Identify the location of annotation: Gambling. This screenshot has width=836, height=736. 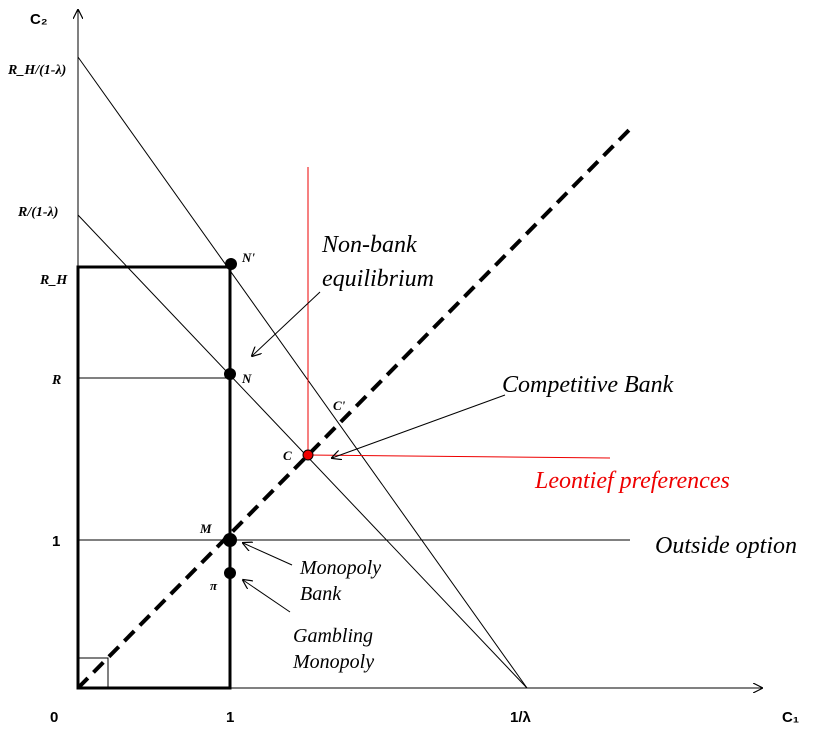
(333, 636).